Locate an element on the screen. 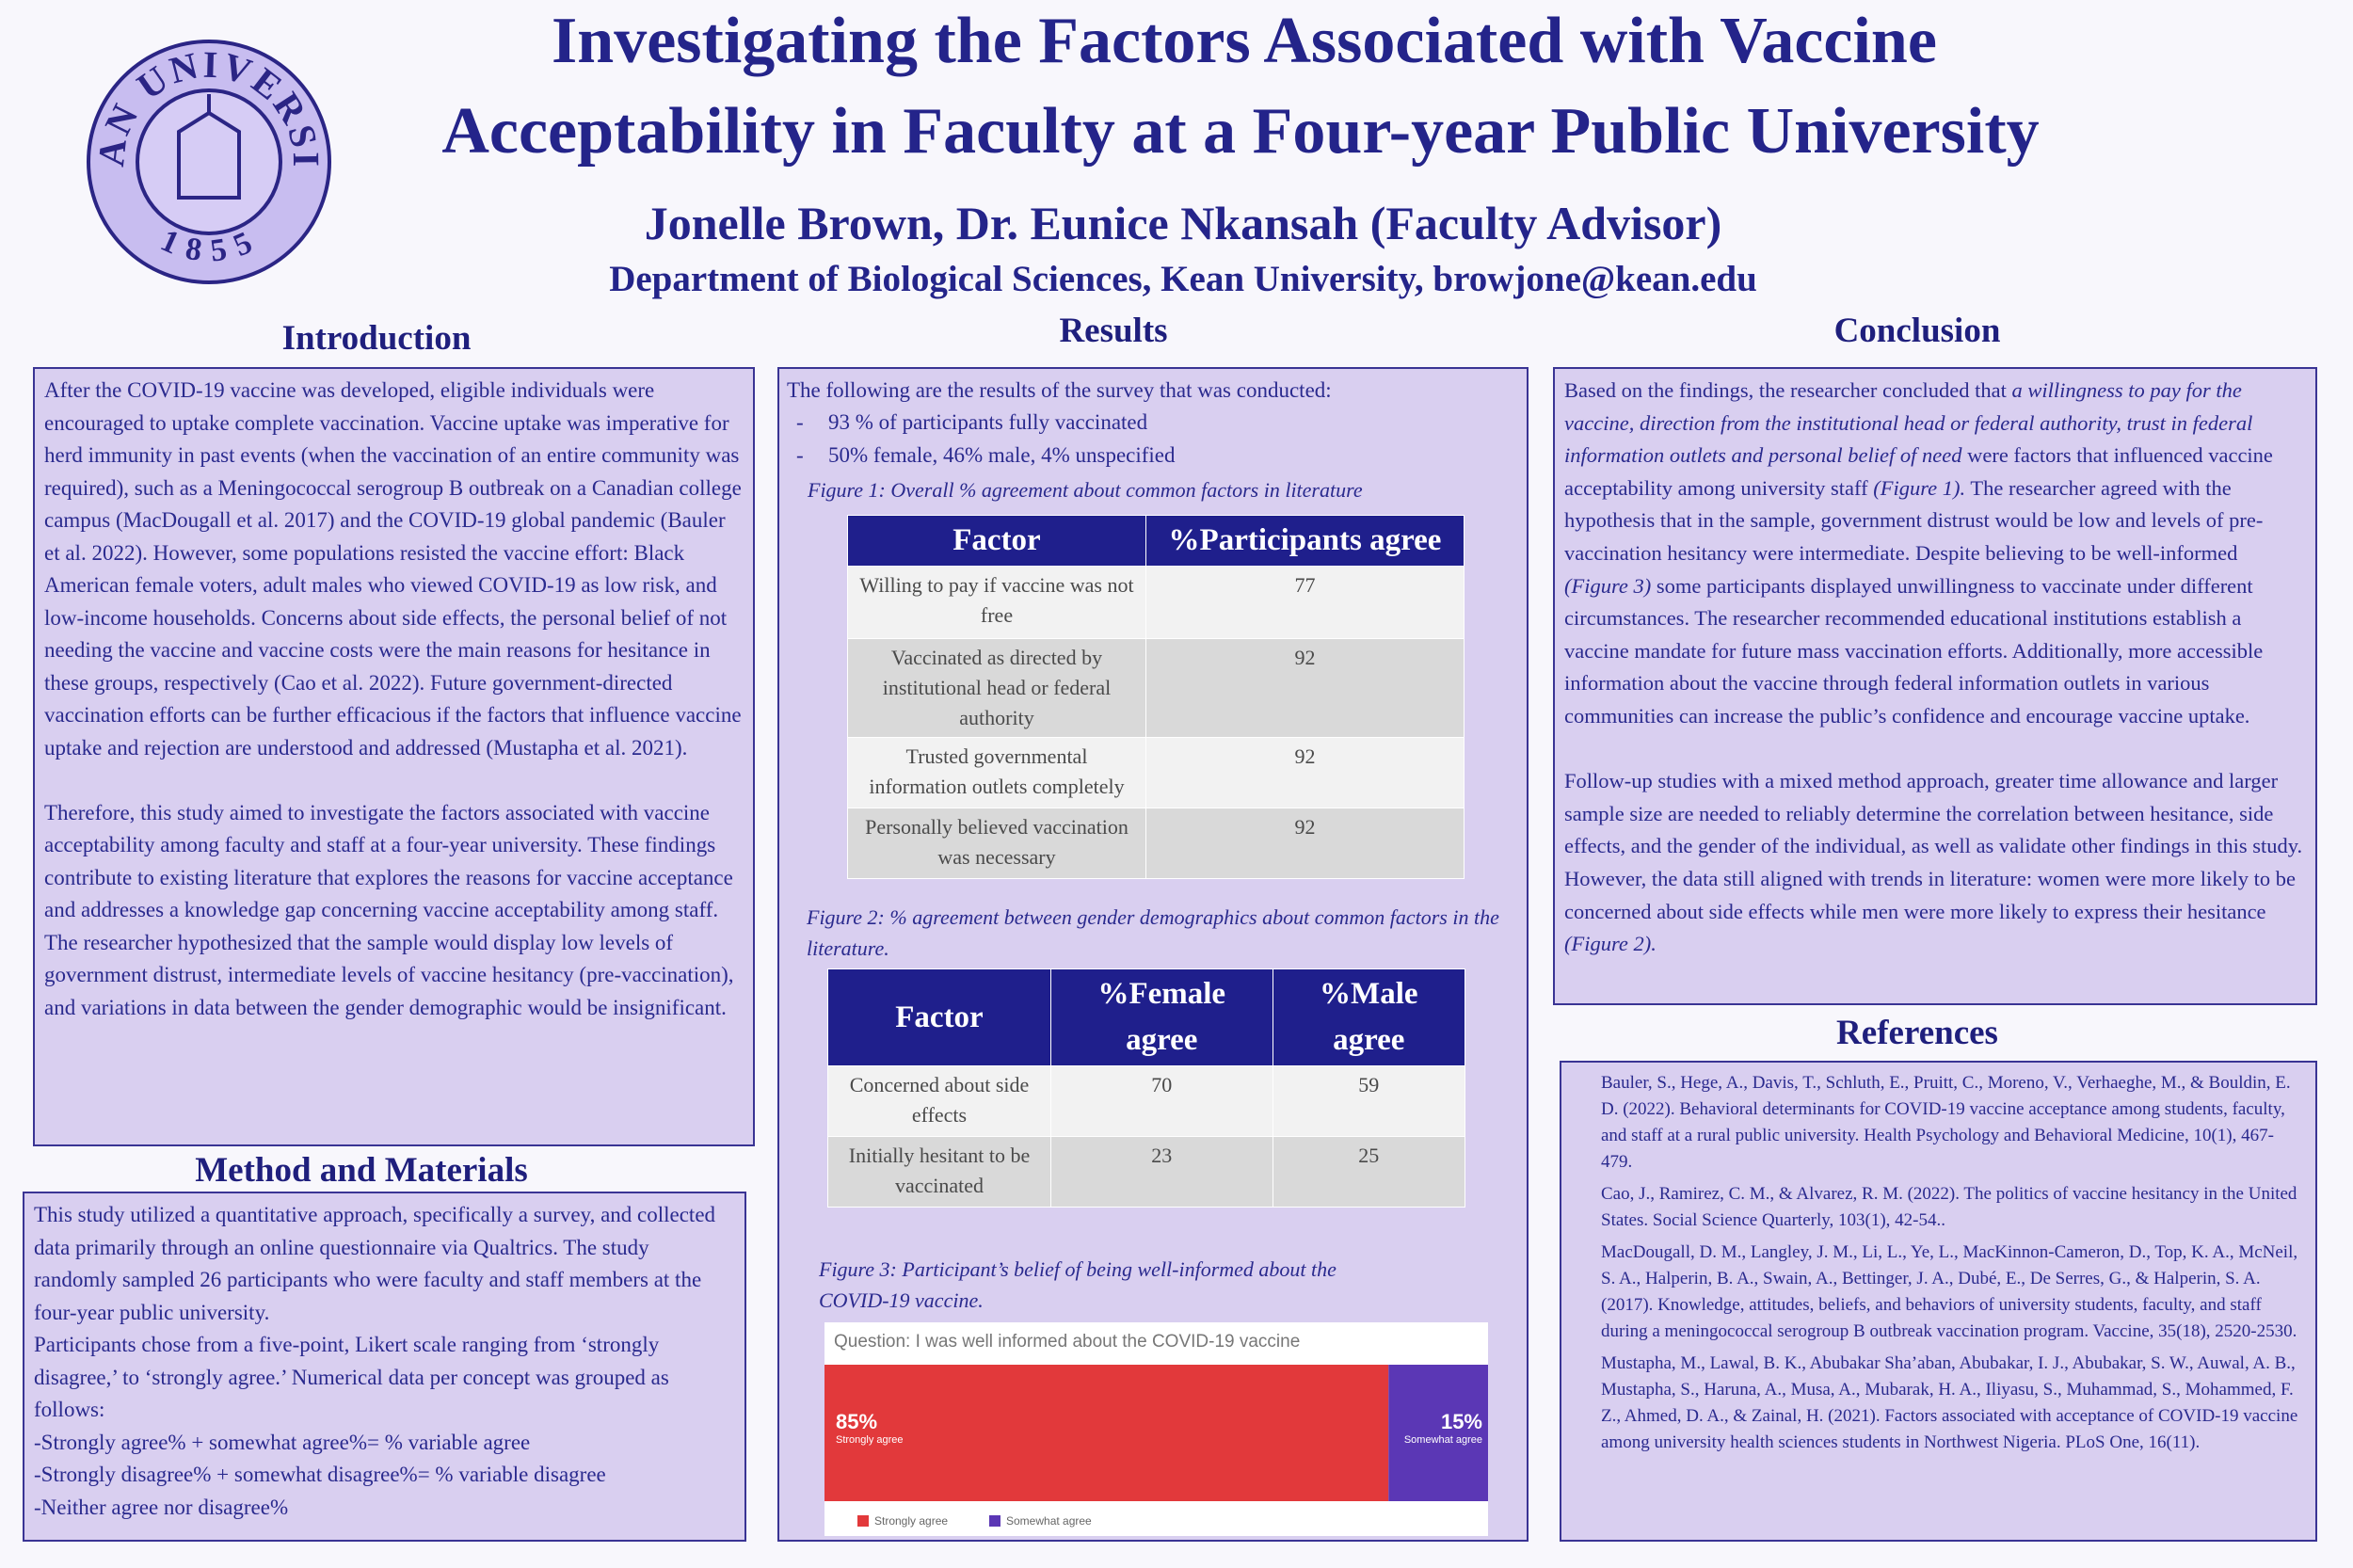  legend-label: Strongly agree is located at coordinates (911, 1521).